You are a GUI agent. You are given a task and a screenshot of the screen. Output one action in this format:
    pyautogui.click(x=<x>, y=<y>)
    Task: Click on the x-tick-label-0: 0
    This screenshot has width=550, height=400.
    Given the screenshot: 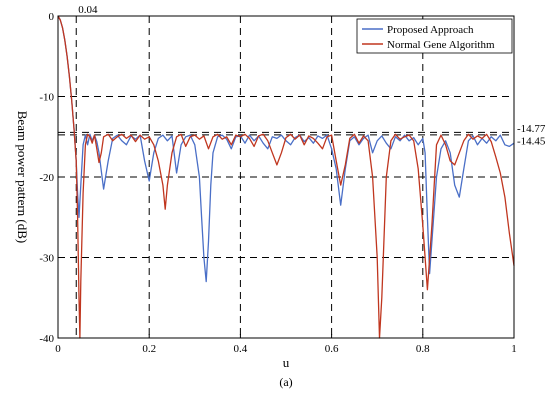 What is the action you would take?
    pyautogui.click(x=58, y=349)
    